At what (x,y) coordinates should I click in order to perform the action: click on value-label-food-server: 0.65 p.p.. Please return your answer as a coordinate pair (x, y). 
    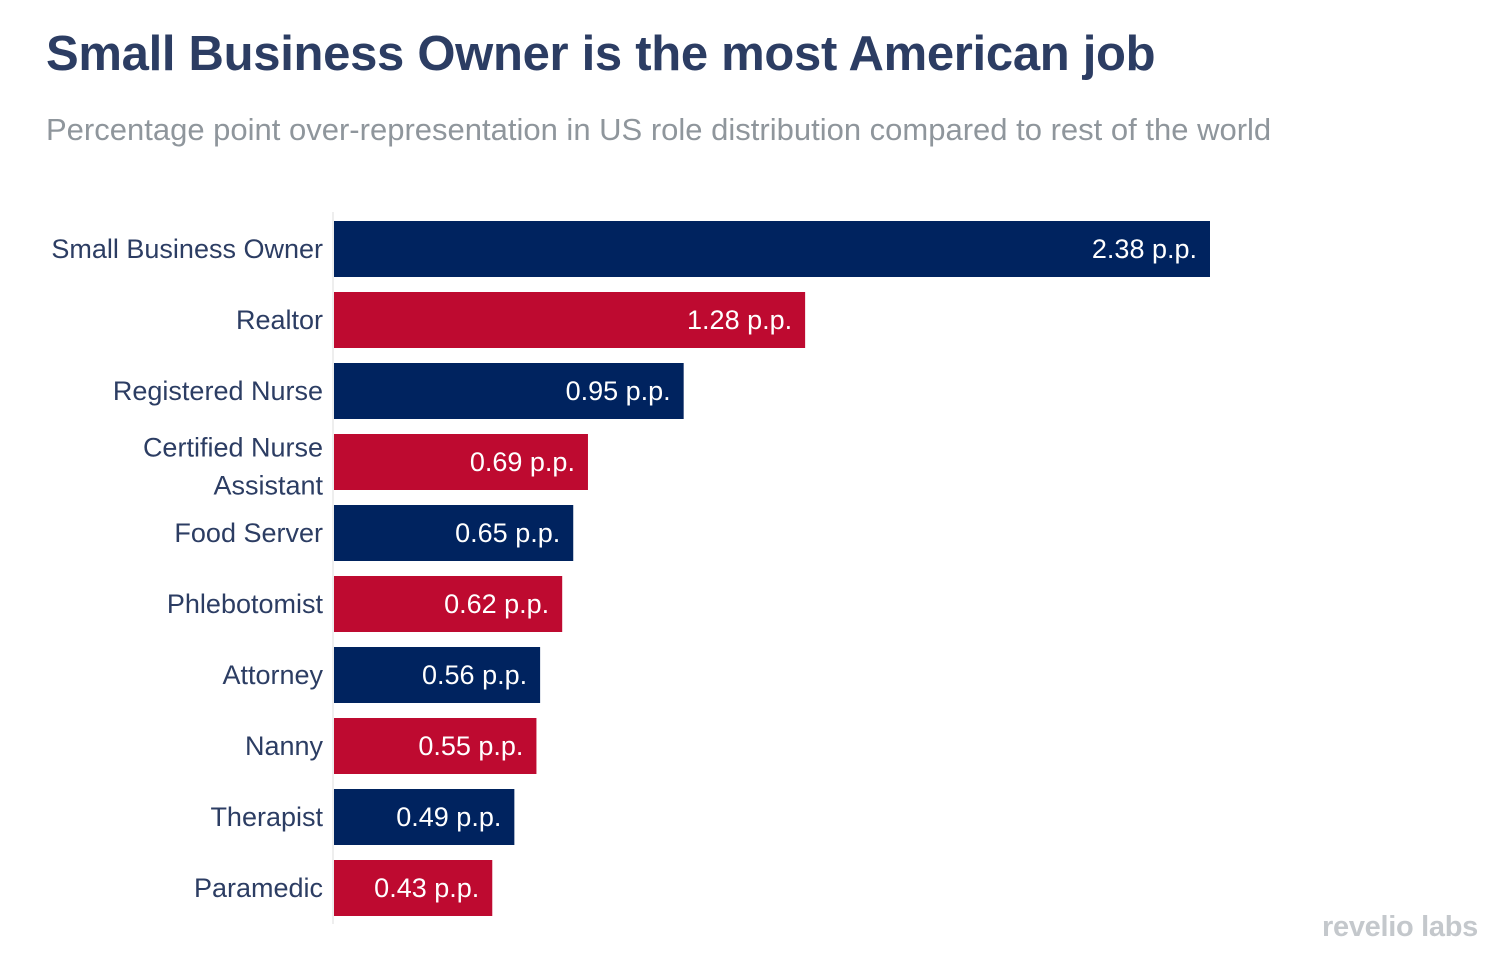
    Looking at the image, I should click on (507, 533).